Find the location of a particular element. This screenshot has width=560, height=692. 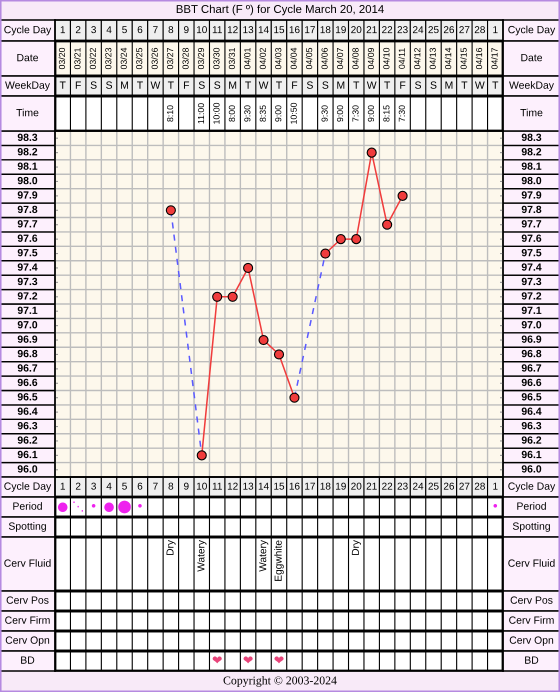

text: 04/07 is located at coordinates (340, 59).